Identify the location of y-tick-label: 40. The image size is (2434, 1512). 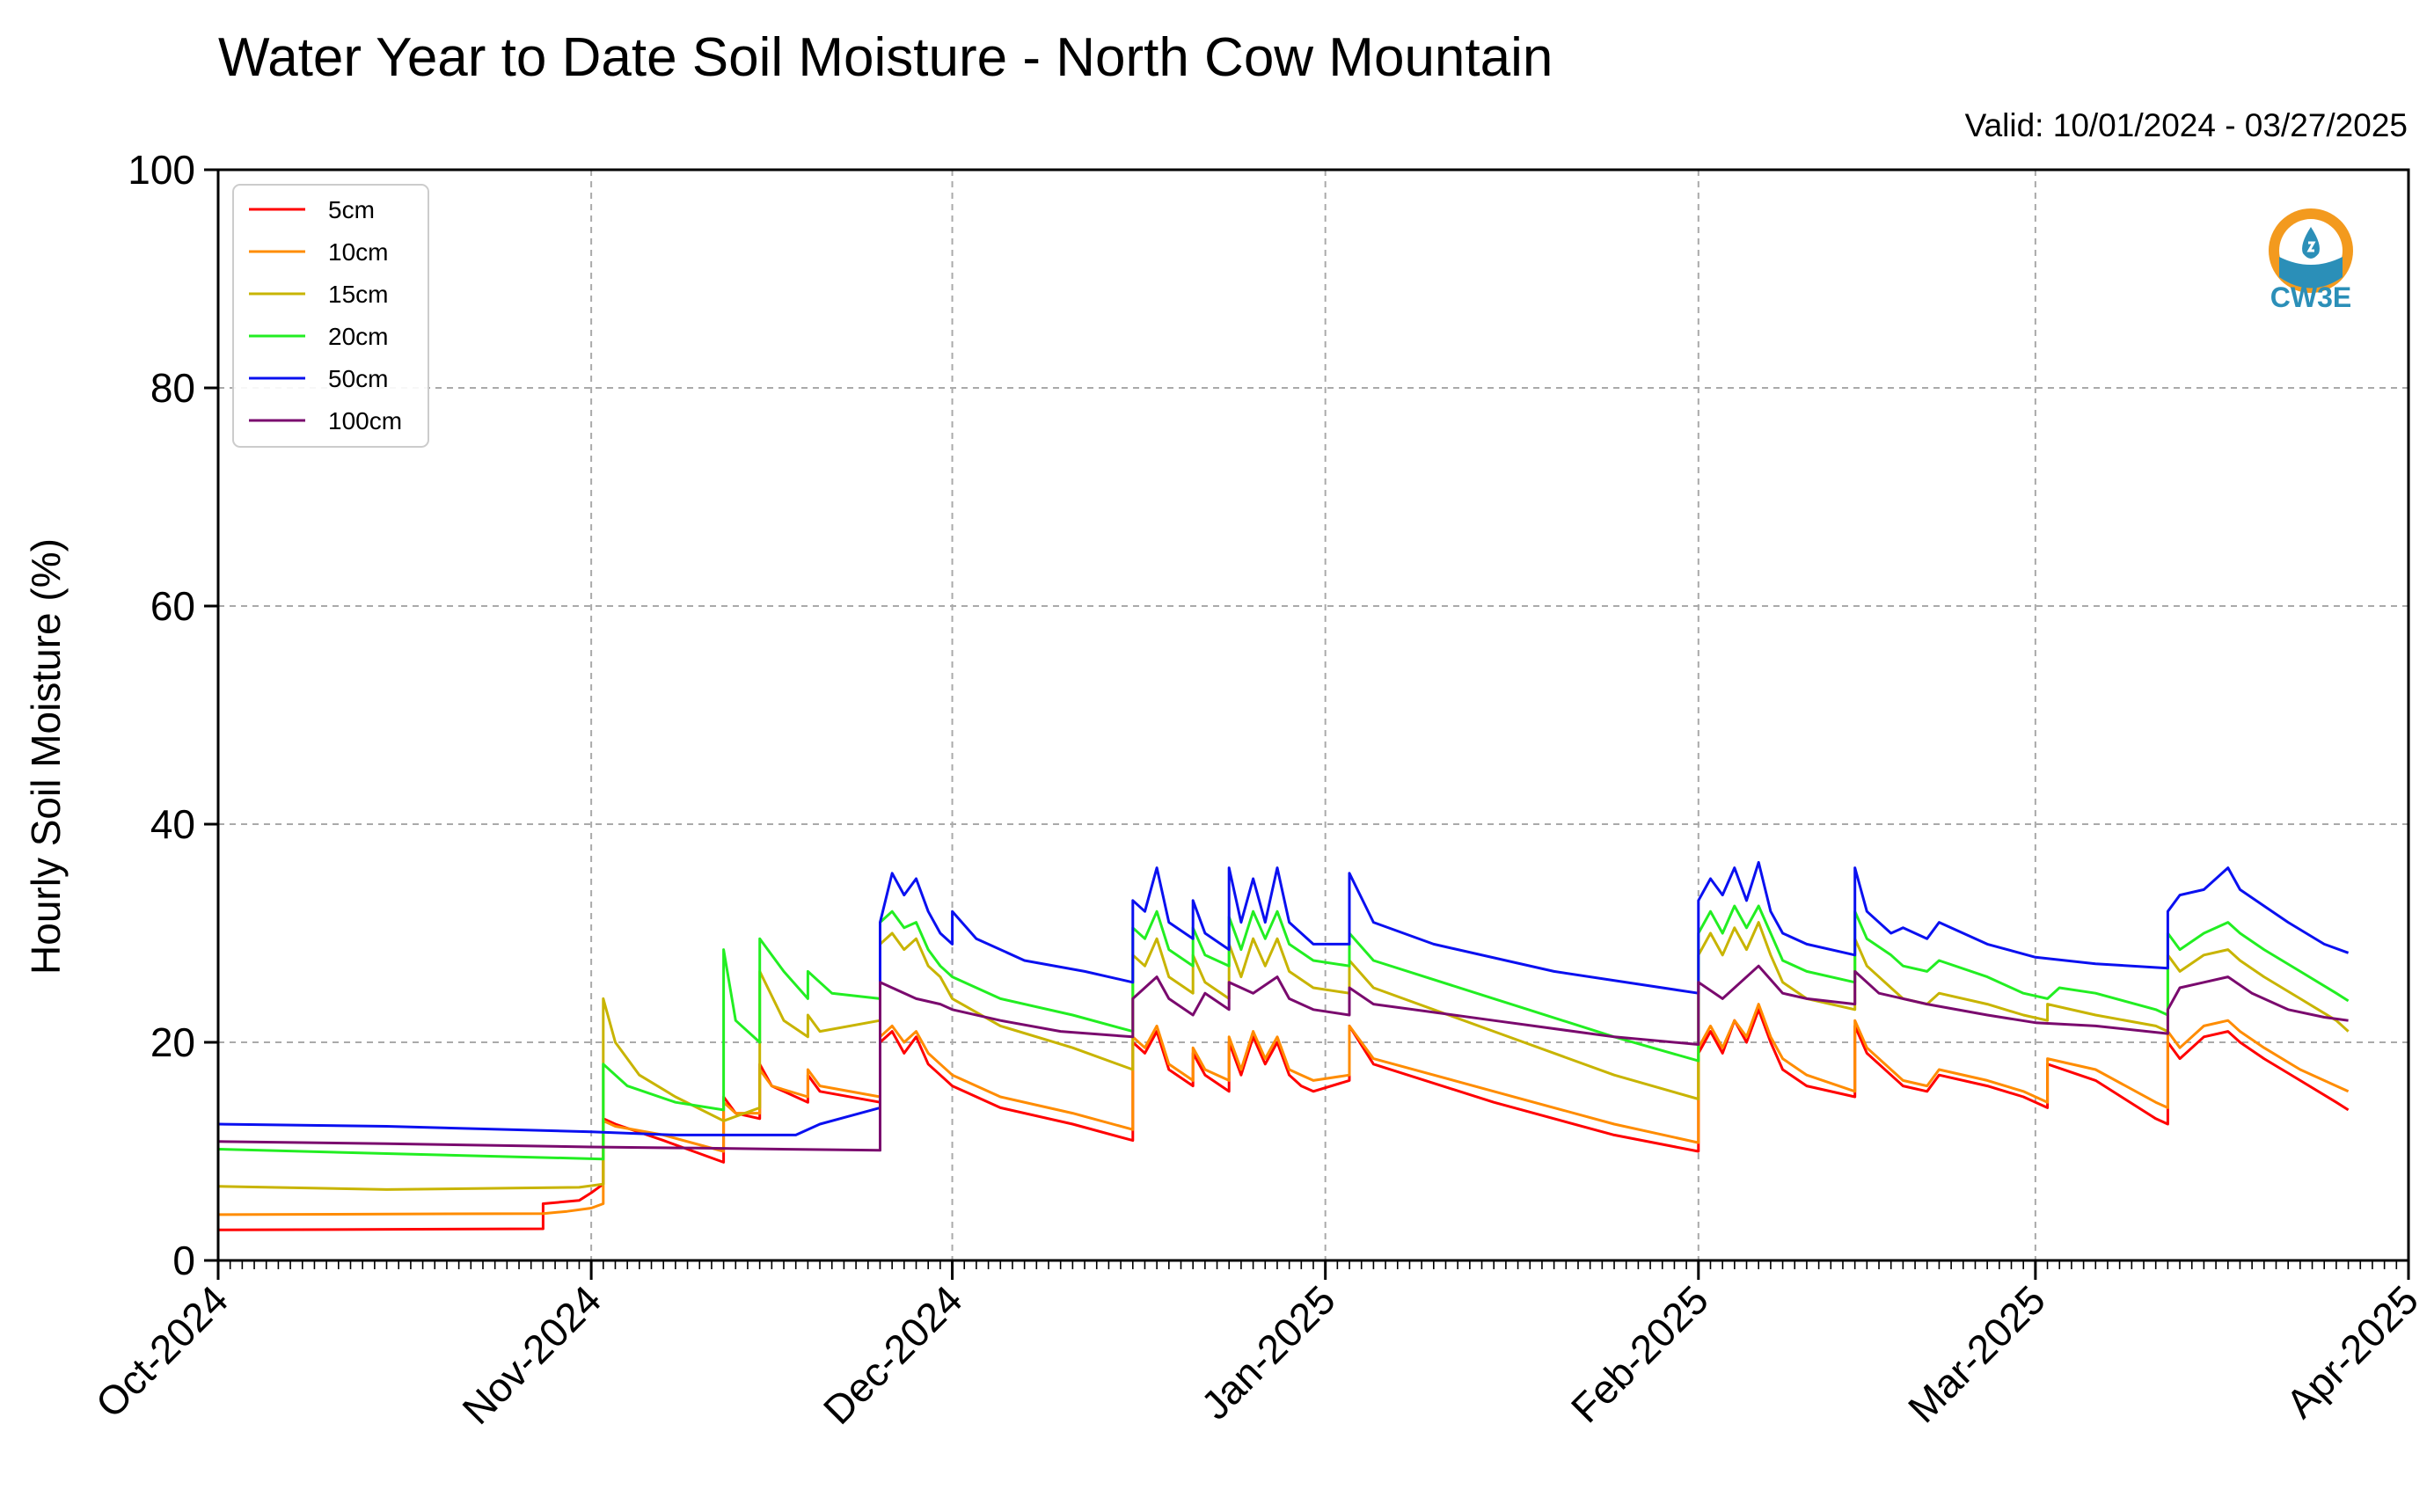
(172, 824).